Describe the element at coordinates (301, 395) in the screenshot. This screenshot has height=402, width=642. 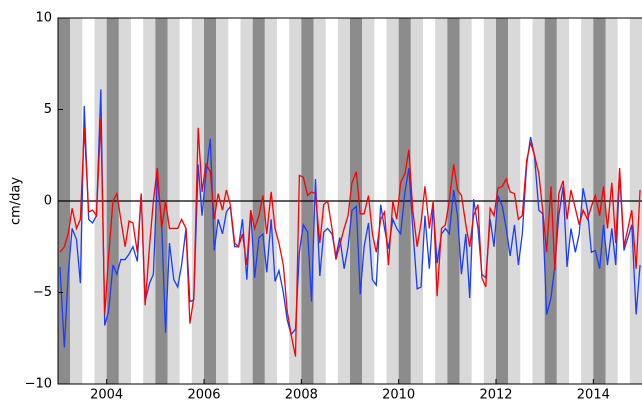
I see `x-tick-label: 2008` at that location.